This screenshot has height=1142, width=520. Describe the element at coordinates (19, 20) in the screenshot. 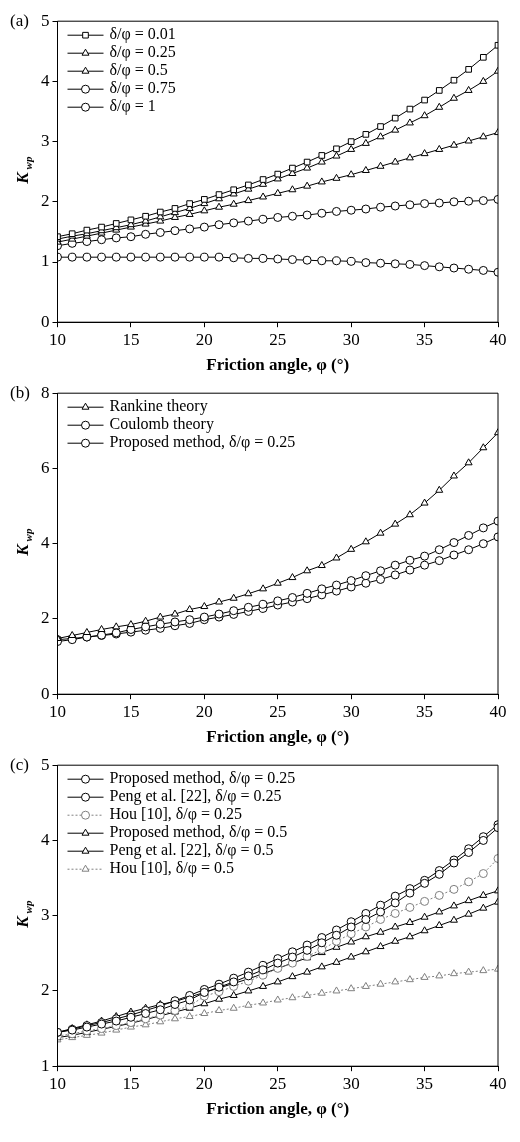

I see `chart-title: (a)` at that location.